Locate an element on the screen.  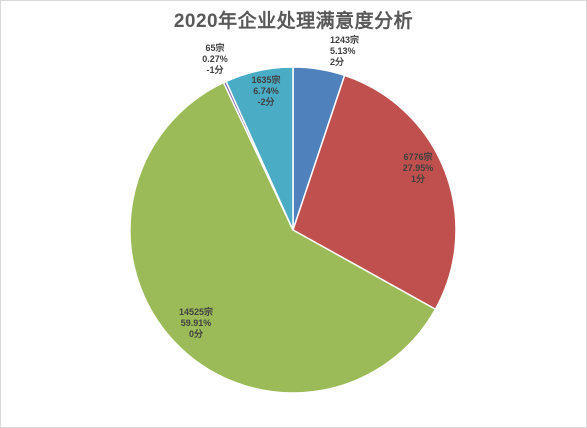
slice-score: 2分 is located at coordinates (337, 61).